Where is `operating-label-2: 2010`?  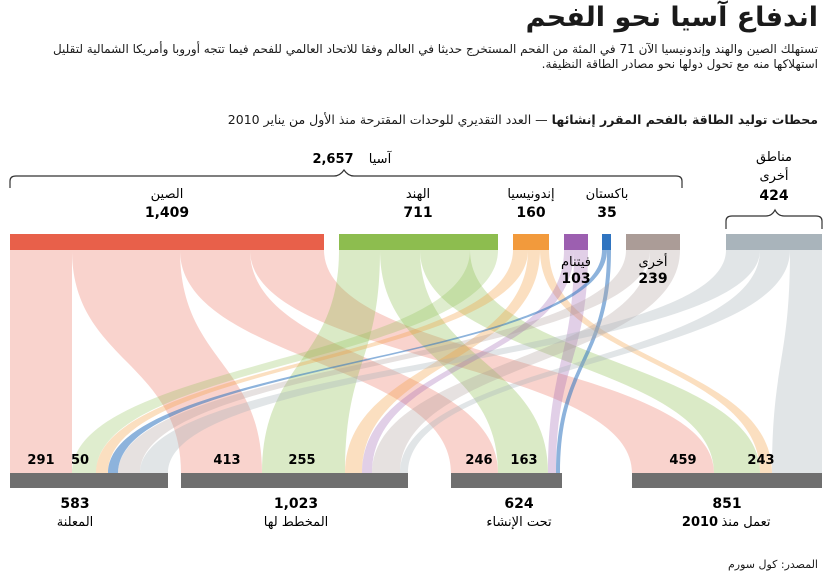 operating-label-2: 2010 is located at coordinates (700, 522).